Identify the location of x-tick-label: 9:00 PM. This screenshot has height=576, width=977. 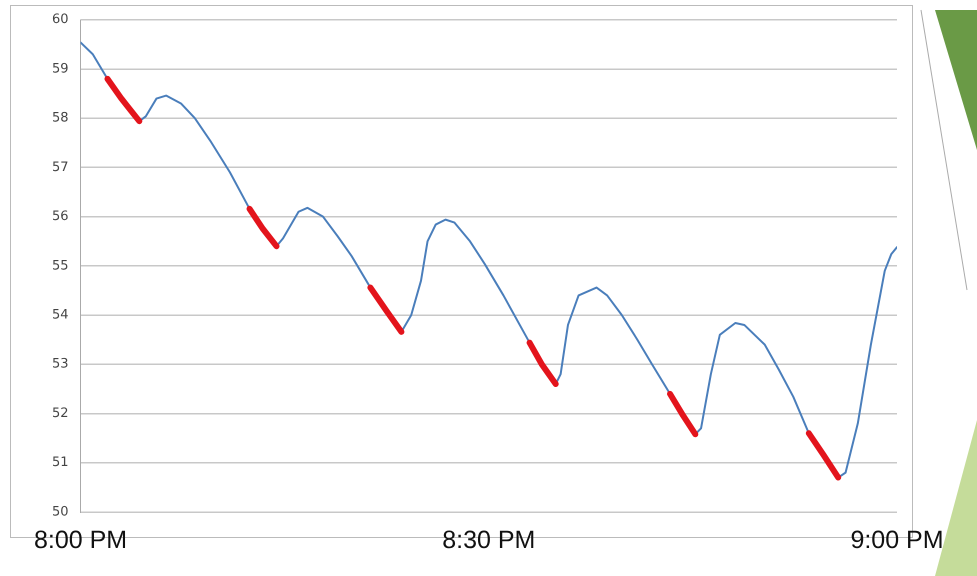
(897, 540).